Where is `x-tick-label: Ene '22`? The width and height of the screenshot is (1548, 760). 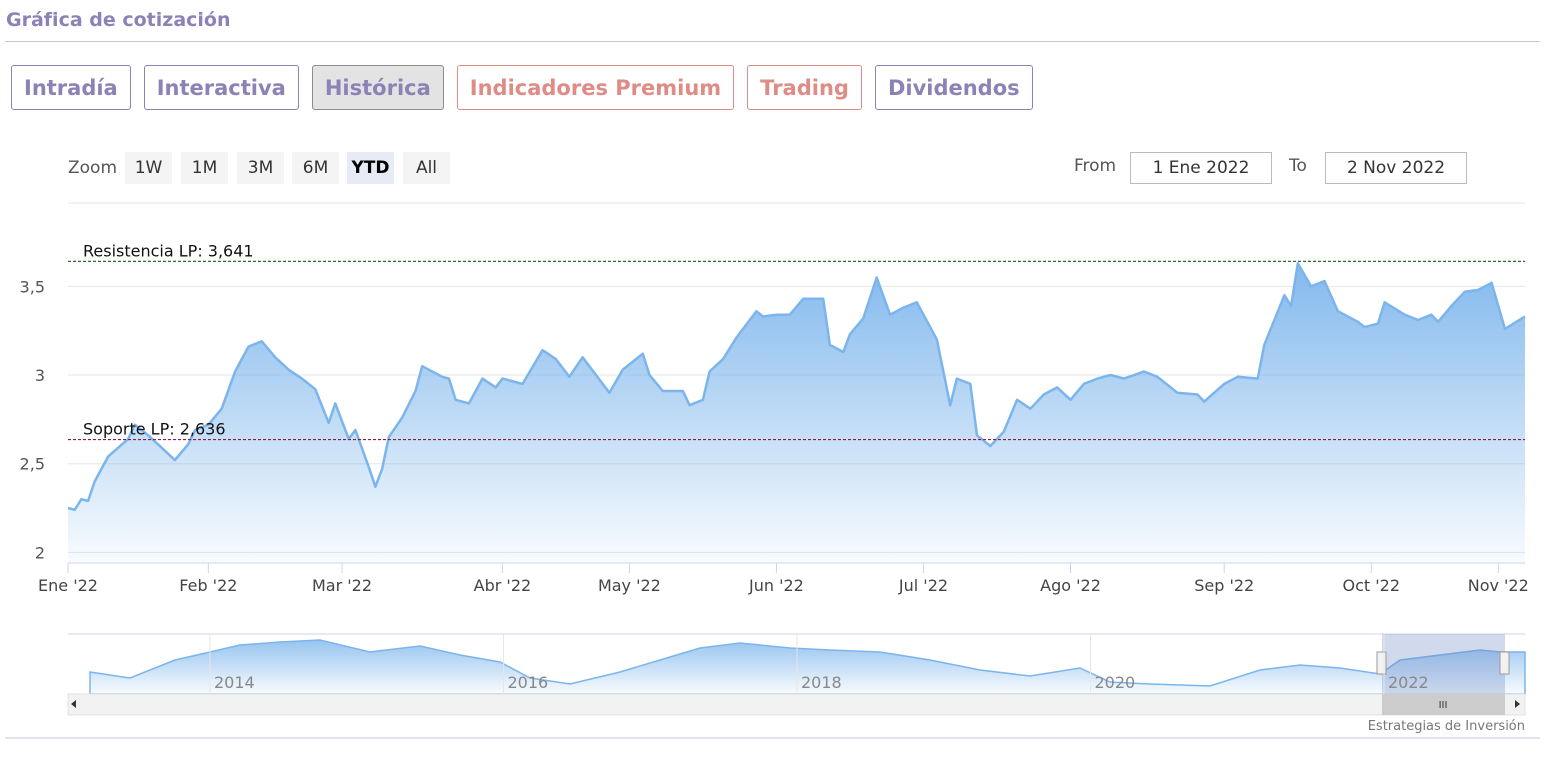
x-tick-label: Ene '22 is located at coordinates (68, 585).